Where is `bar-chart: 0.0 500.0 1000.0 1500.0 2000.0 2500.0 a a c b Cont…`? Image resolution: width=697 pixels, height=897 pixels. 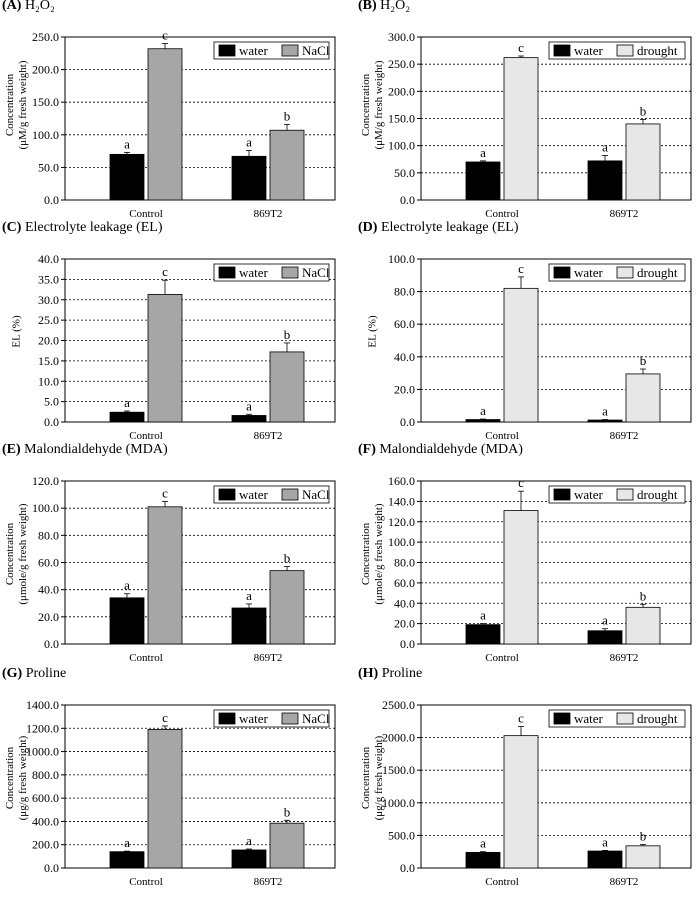
bar-chart: 0.0 500.0 1000.0 1500.0 2000.0 2500.0 a a c b Cont… is located at coordinates (537, 793).